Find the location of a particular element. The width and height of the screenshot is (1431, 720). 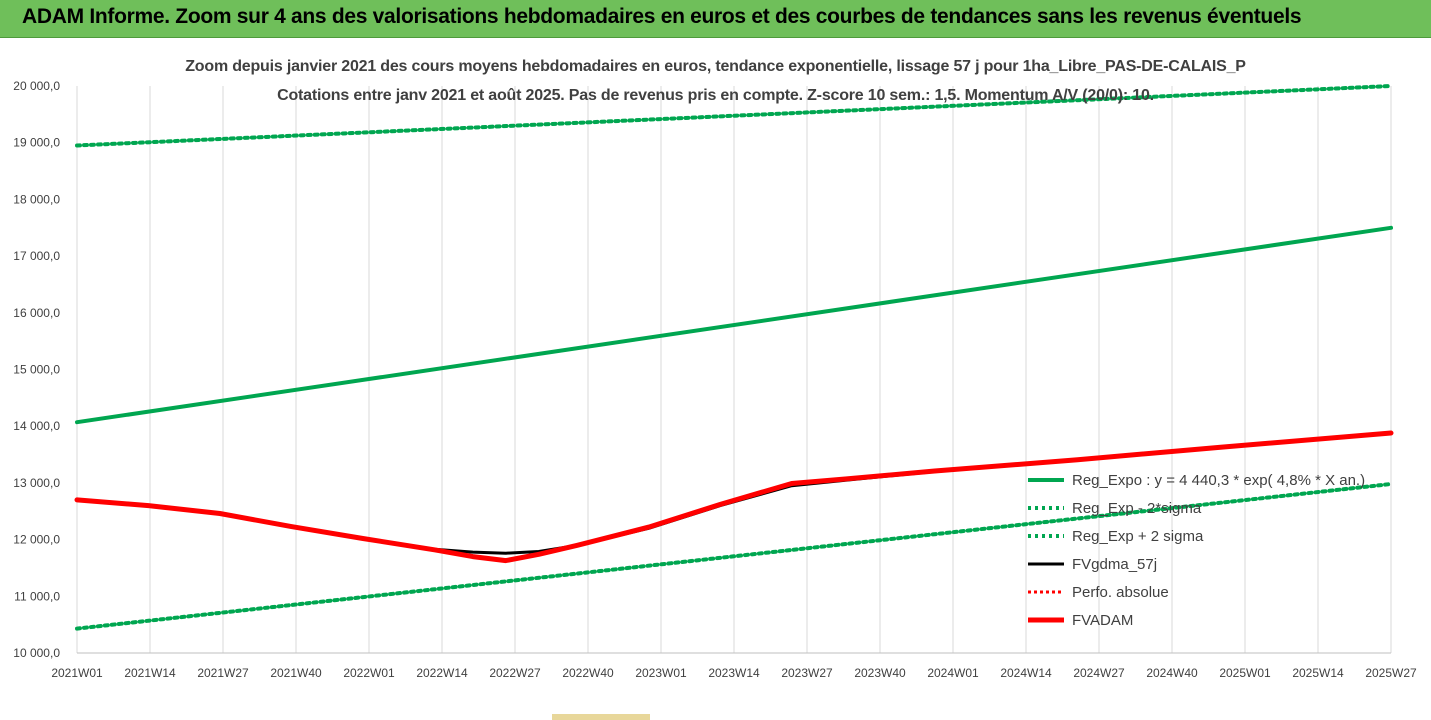

x-tick-label: 2021W40 is located at coordinates (296, 673).